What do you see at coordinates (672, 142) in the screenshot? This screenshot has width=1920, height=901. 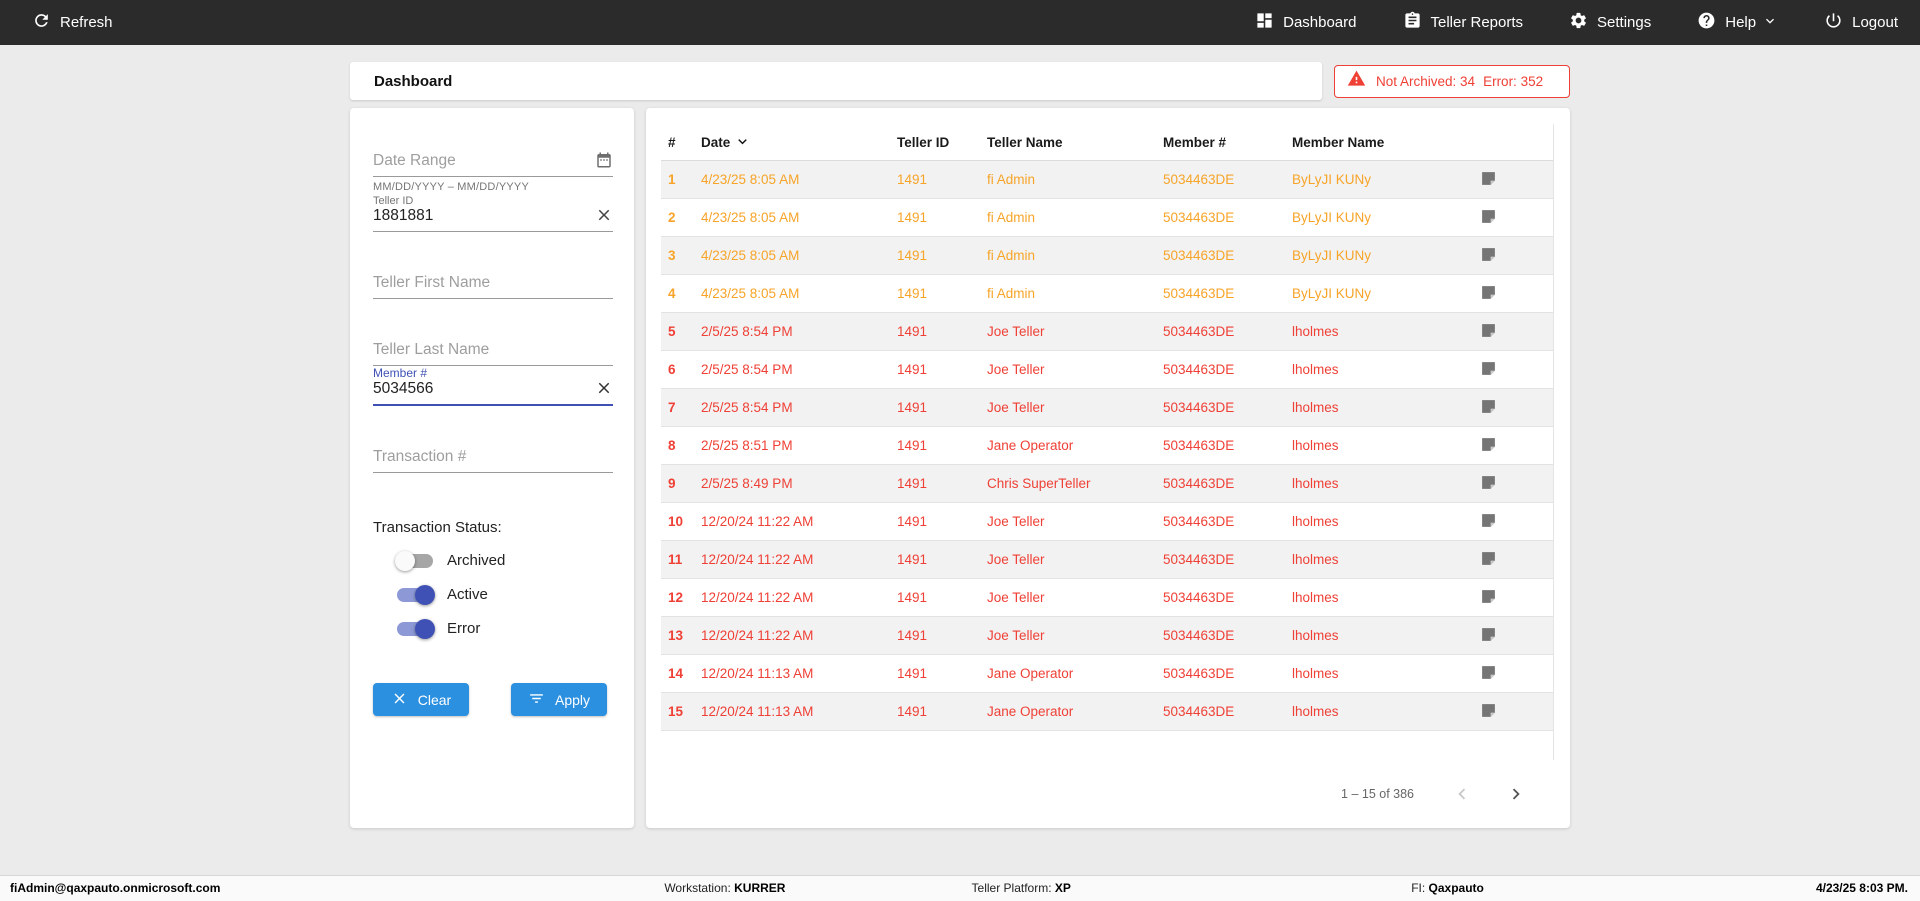 I see `col-header-num: #` at bounding box center [672, 142].